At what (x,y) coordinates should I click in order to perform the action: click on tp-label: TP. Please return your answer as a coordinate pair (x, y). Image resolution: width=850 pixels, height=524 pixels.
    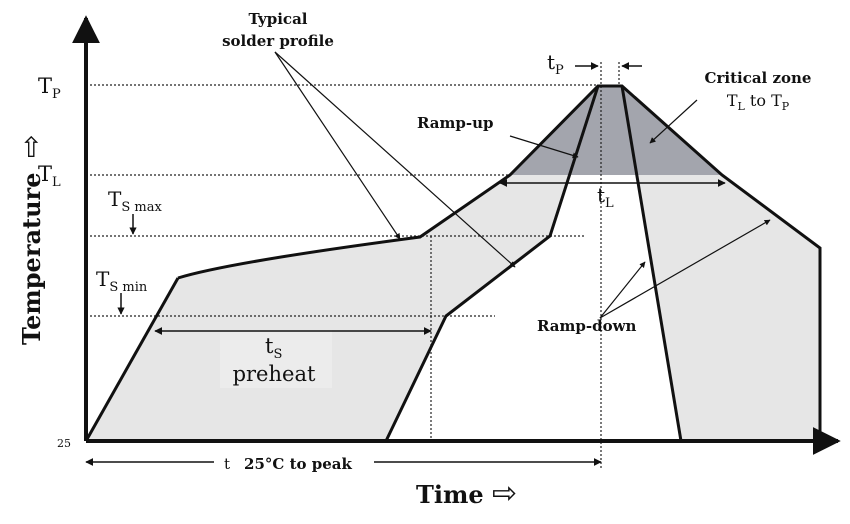
    Looking at the image, I should click on (49, 88).